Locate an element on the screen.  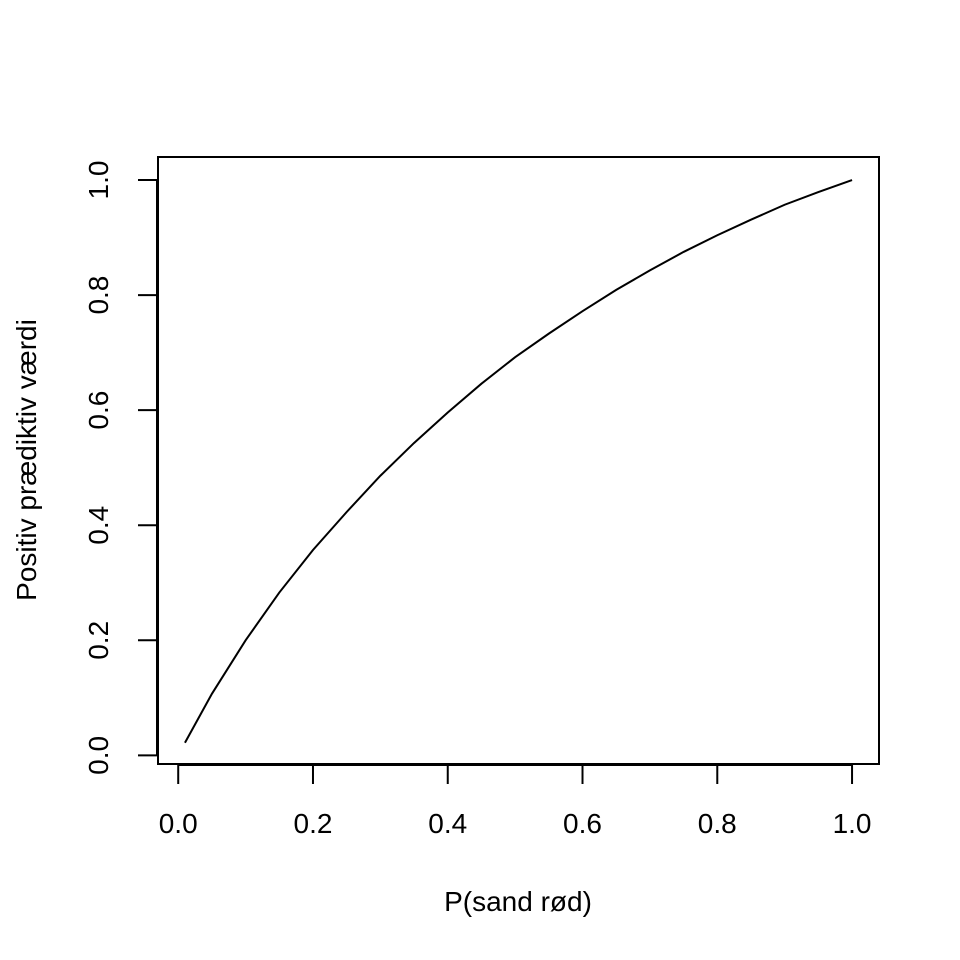
y-tick-label: 0.8 is located at coordinates (98, 295).